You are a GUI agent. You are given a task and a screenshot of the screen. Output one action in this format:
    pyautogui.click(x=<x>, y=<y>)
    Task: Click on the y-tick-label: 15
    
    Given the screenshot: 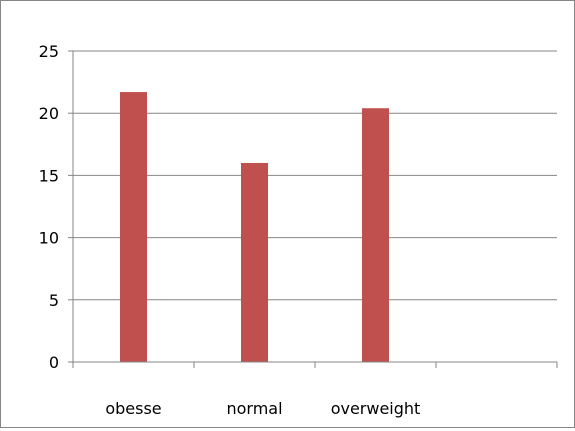 What is the action you would take?
    pyautogui.click(x=49, y=175)
    